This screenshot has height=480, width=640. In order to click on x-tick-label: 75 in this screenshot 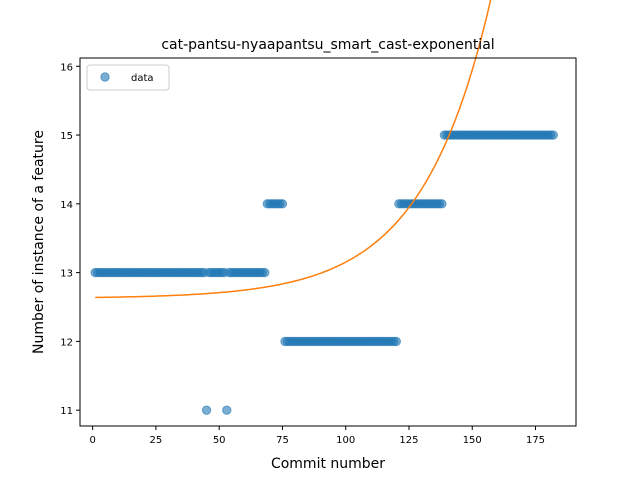, I will do `click(282, 440)`.